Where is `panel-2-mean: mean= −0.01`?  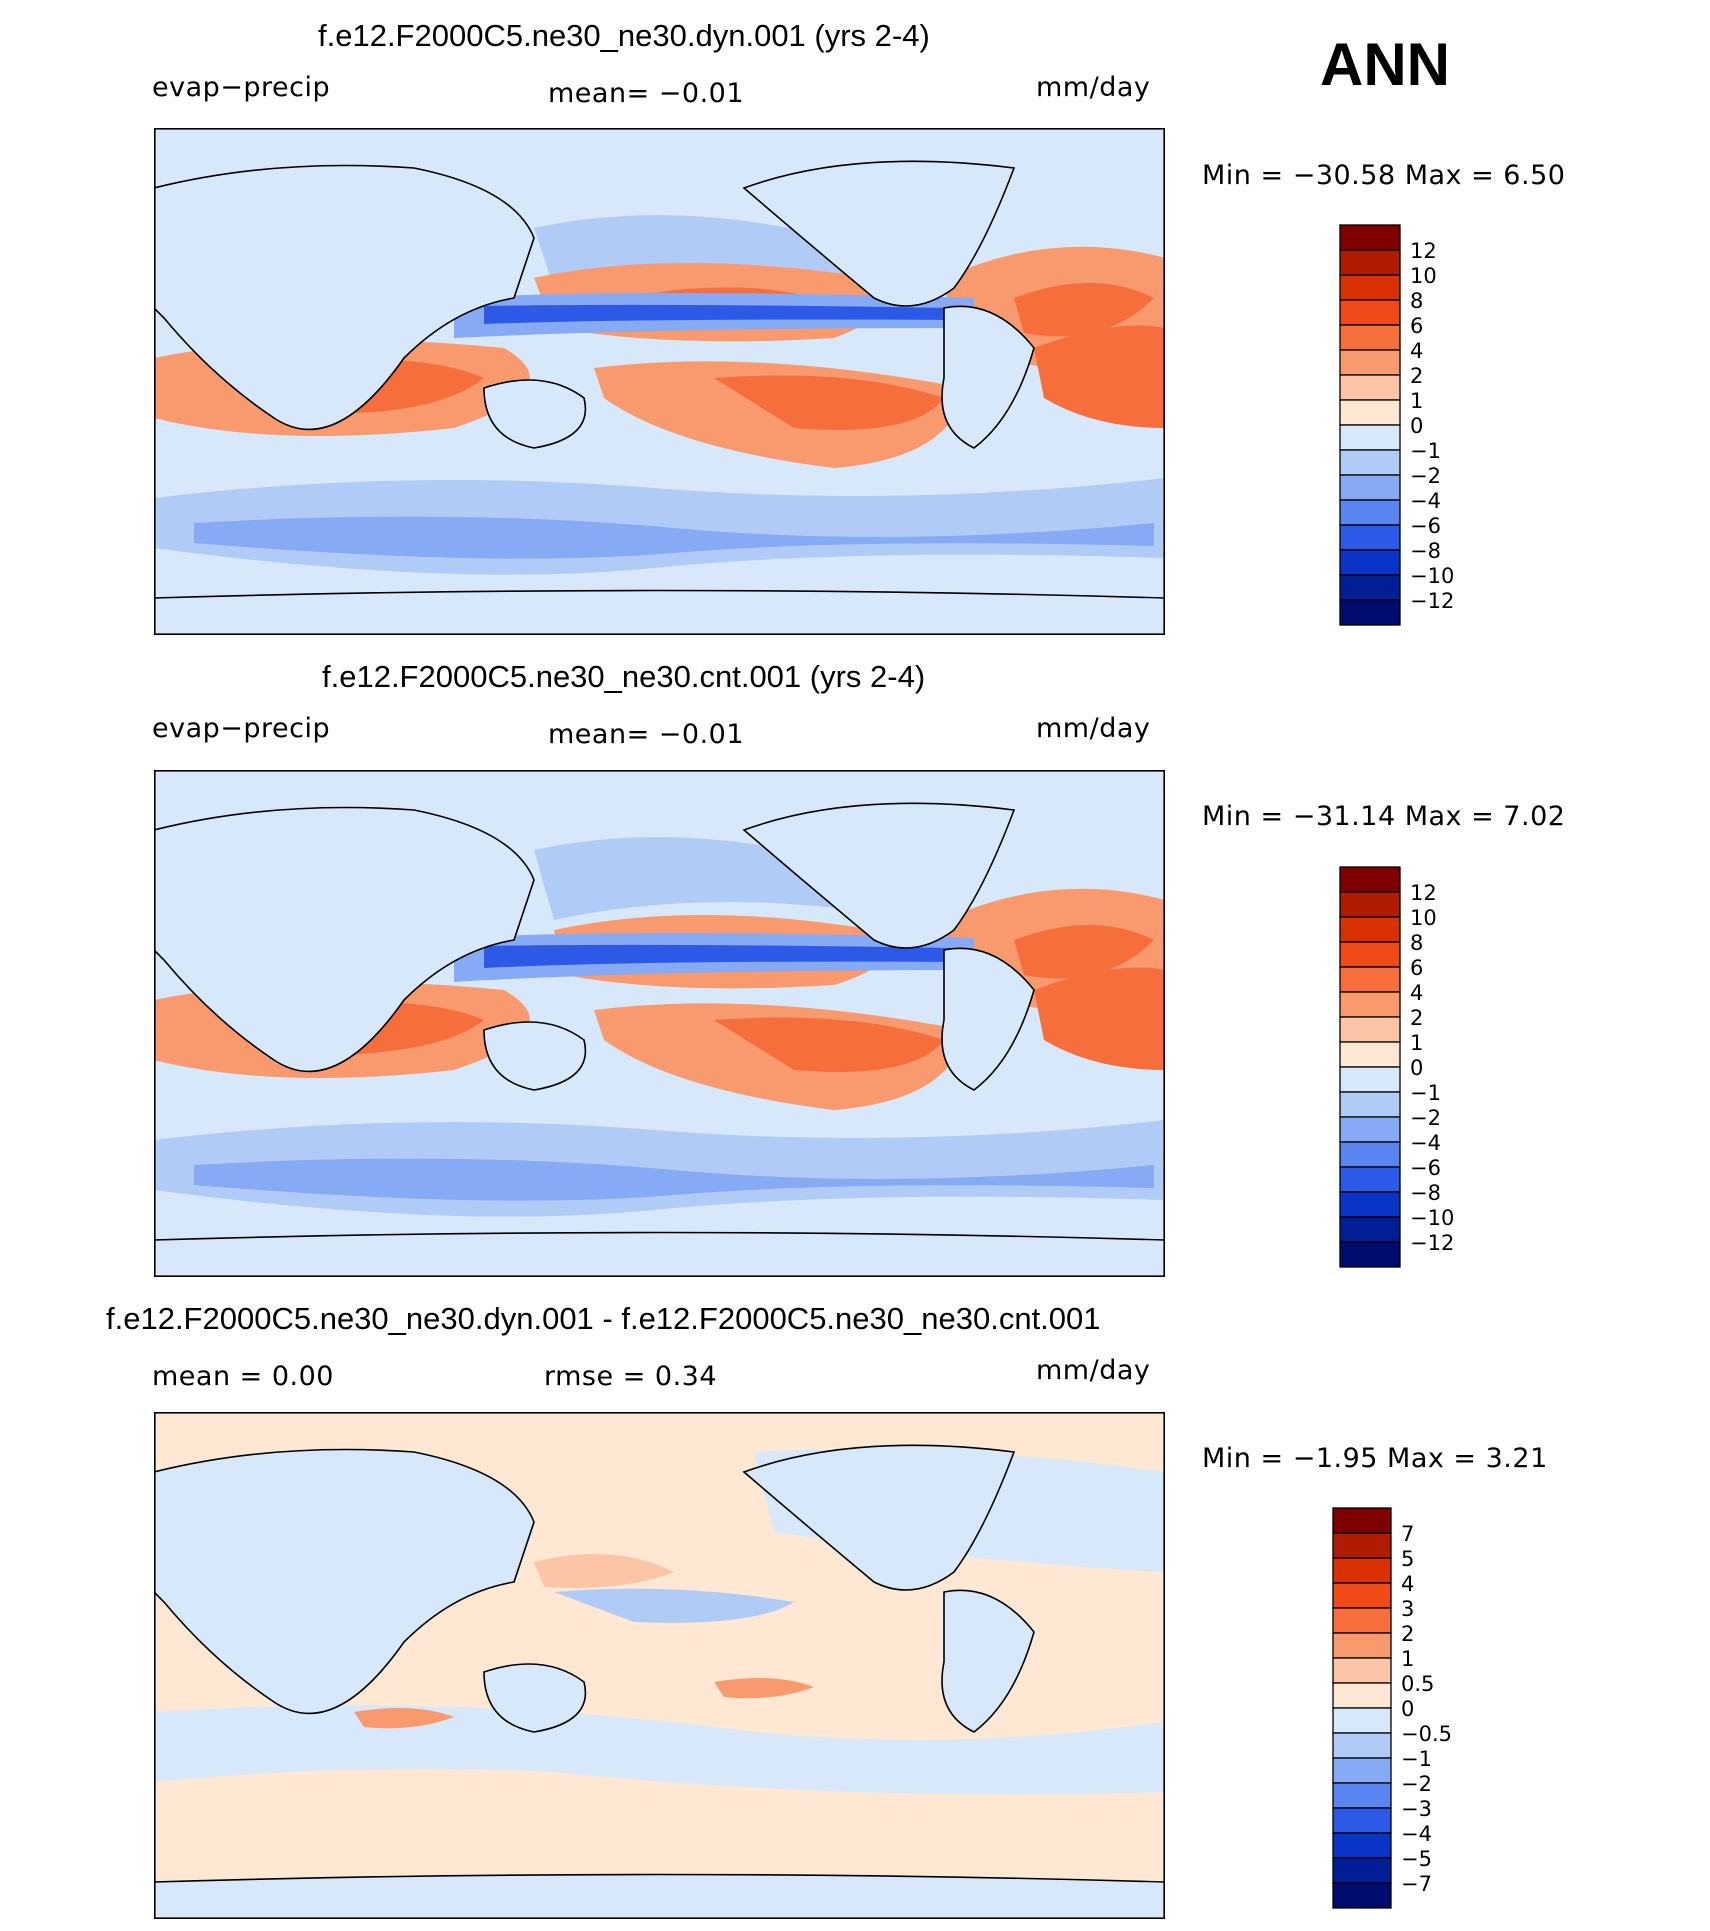 panel-2-mean: mean= −0.01 is located at coordinates (646, 734).